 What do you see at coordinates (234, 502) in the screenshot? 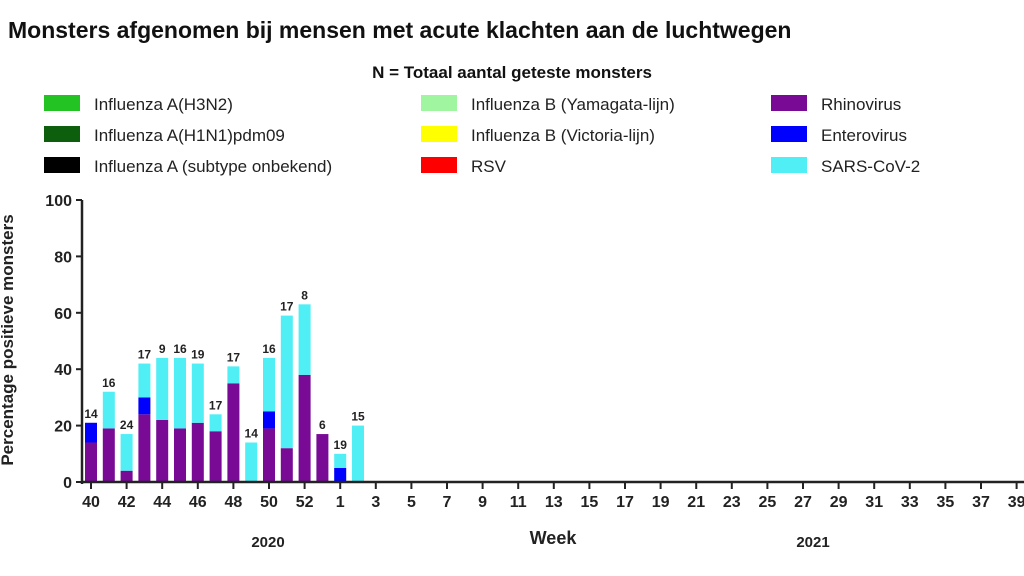
I see `x-tick-label: 48` at bounding box center [234, 502].